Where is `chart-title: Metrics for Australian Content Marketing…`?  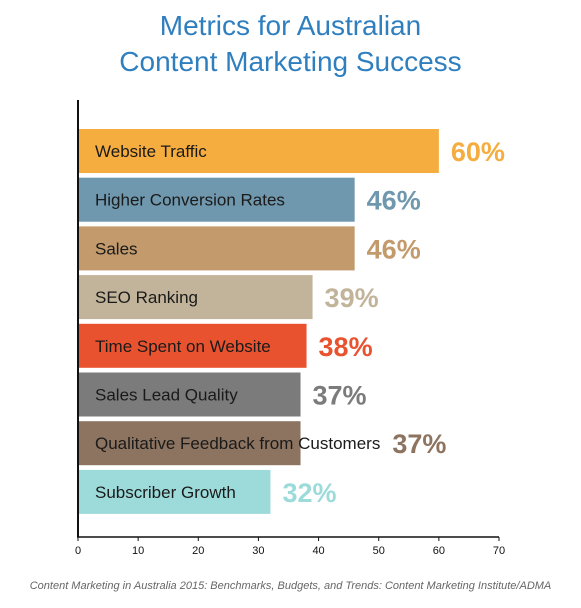 chart-title: Metrics for Australian Content Marketing… is located at coordinates (290, 44).